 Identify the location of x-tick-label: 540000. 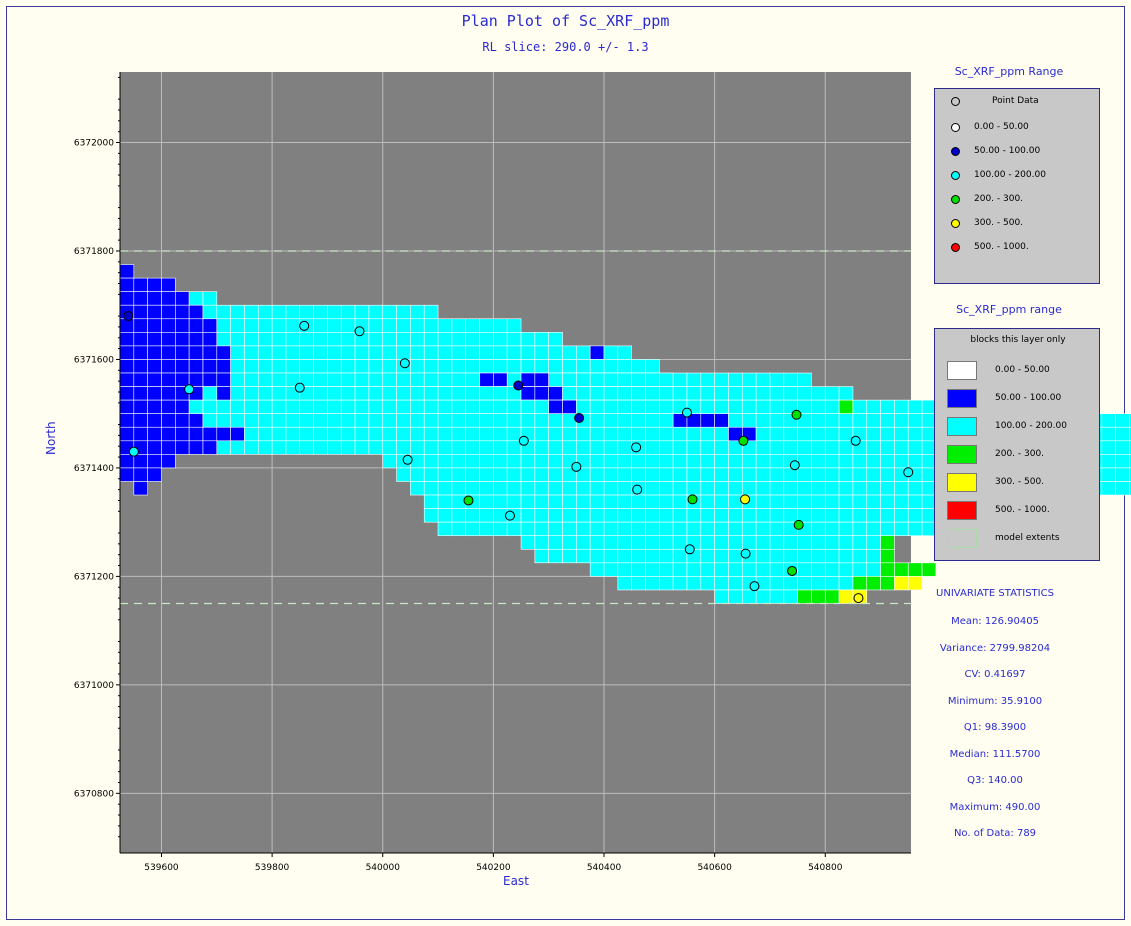
(383, 868).